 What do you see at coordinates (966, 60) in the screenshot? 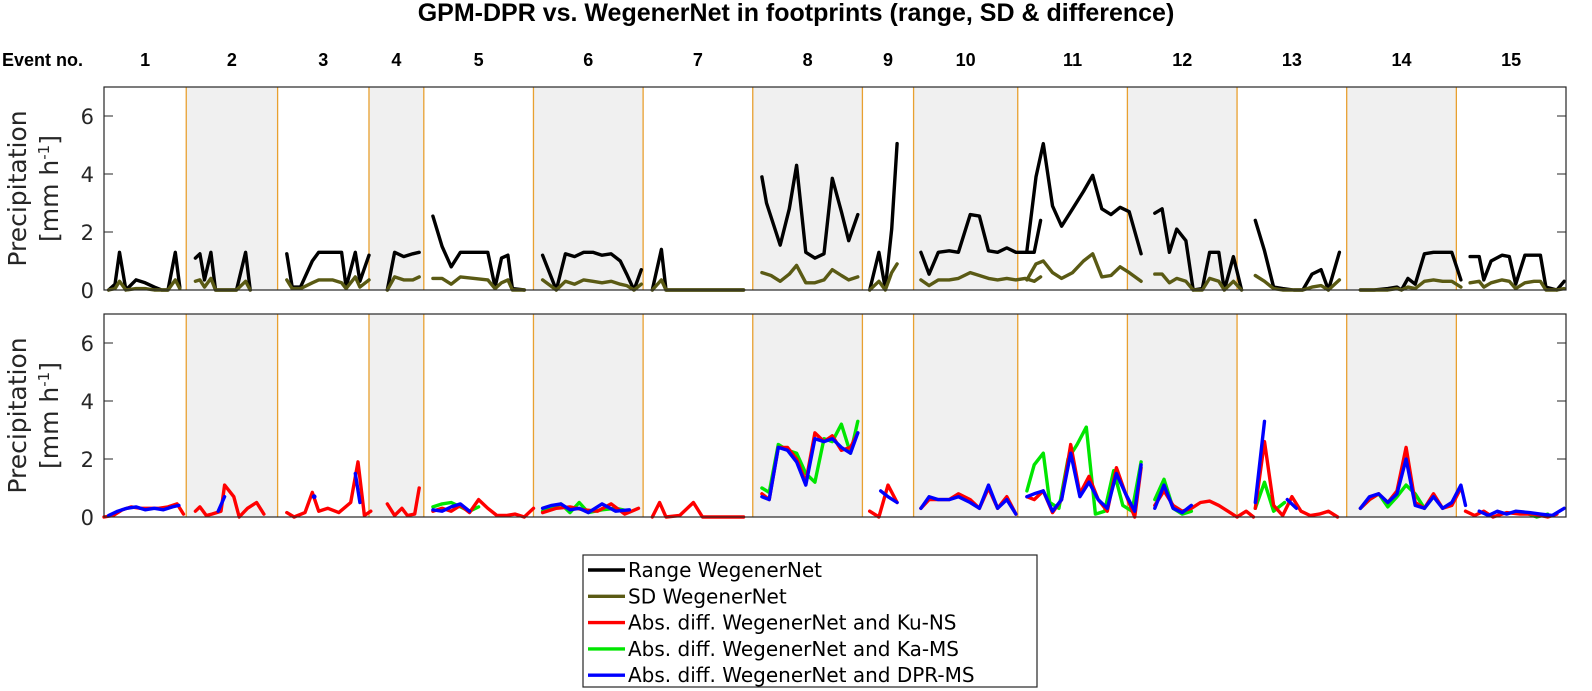
I see `event-number-10: 10` at bounding box center [966, 60].